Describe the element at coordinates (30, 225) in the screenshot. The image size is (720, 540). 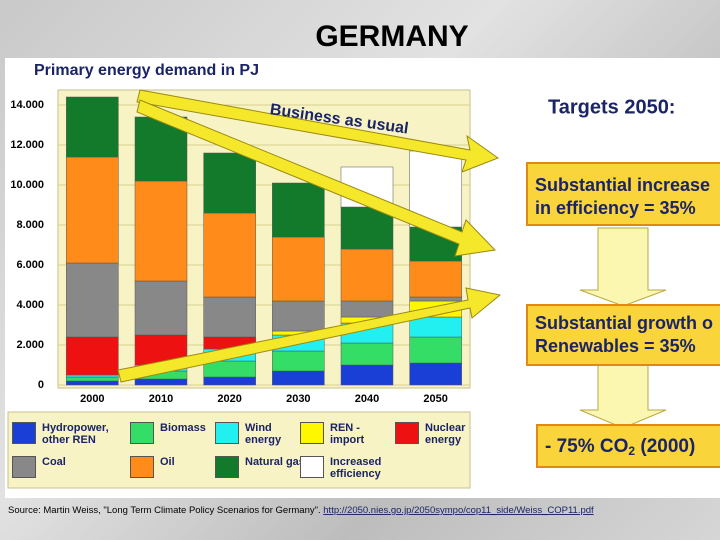
I see `y-tick-label: 8.000` at that location.